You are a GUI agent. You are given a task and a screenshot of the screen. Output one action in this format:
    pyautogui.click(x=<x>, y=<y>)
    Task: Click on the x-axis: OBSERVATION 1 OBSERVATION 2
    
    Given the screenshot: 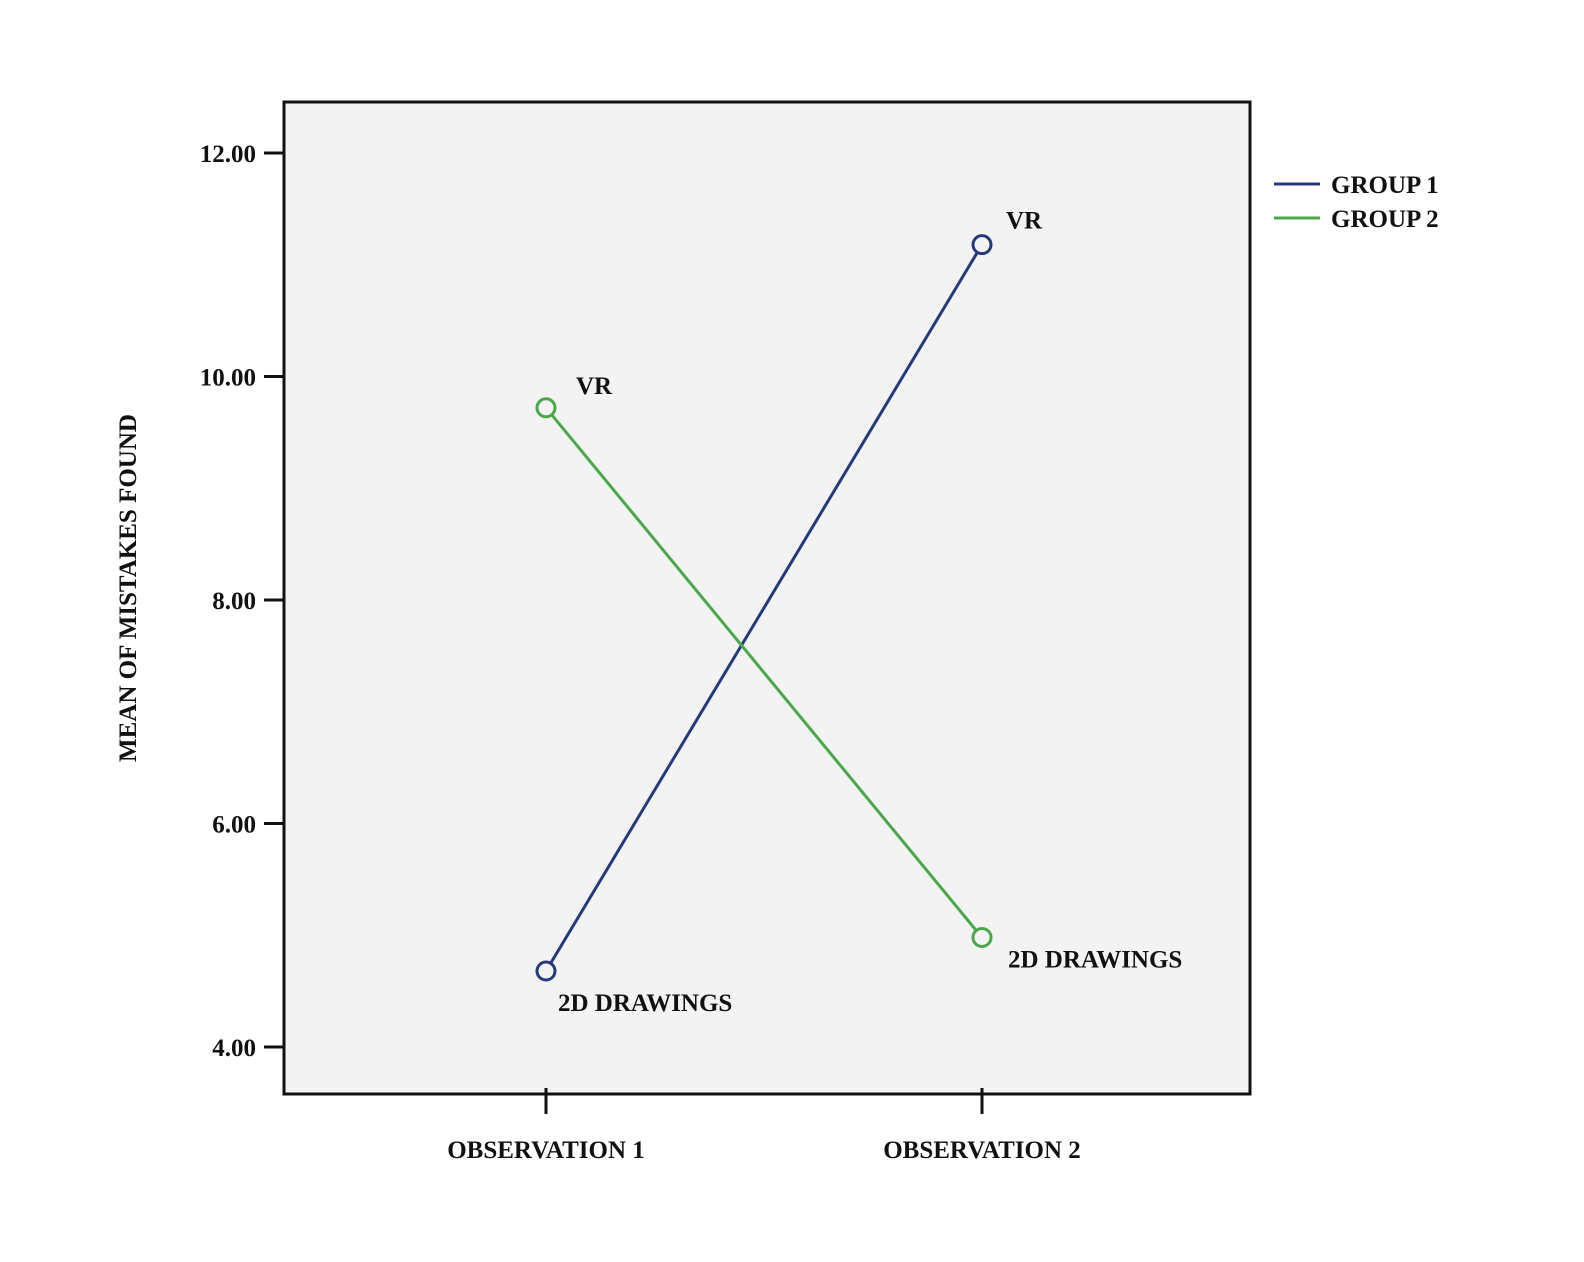 What is the action you would take?
    pyautogui.click(x=764, y=1126)
    